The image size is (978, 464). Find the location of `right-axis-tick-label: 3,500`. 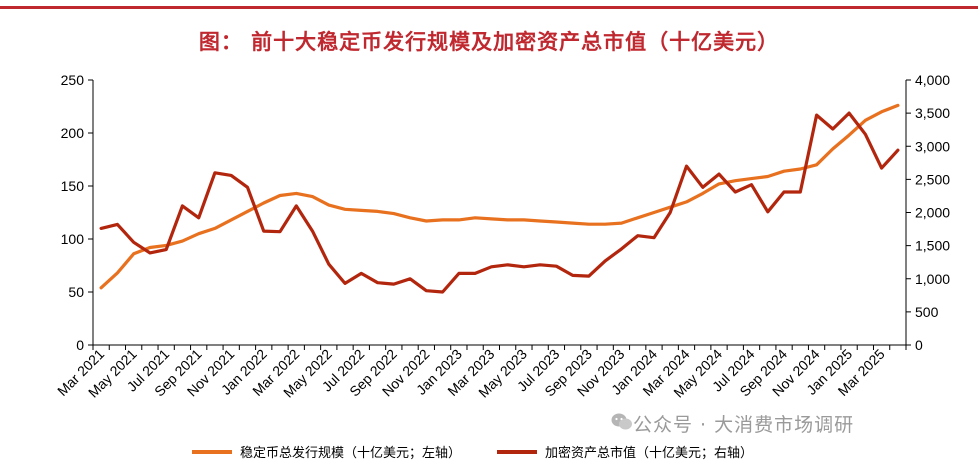

right-axis-tick-label: 3,500 is located at coordinates (932, 113).